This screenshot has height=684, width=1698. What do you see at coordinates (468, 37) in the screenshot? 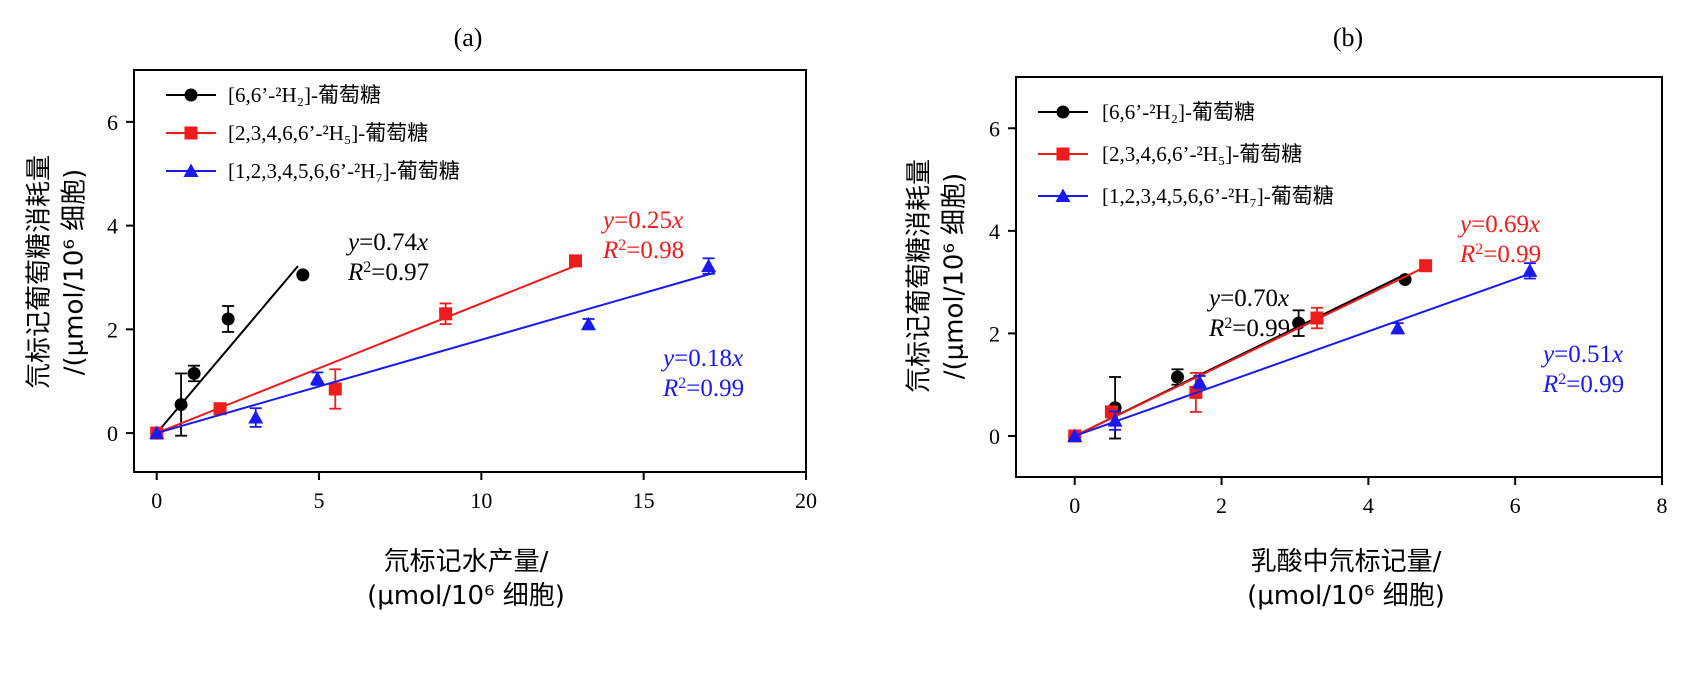
I see `panel-title: (a)` at bounding box center [468, 37].